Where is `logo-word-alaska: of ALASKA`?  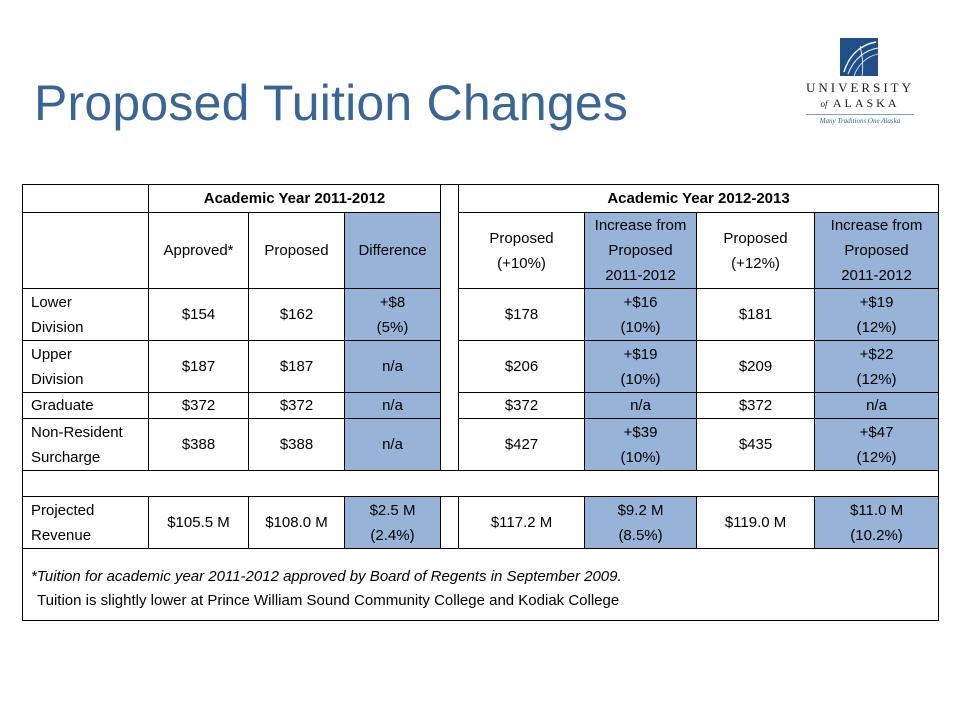 logo-word-alaska: of ALASKA is located at coordinates (860, 103).